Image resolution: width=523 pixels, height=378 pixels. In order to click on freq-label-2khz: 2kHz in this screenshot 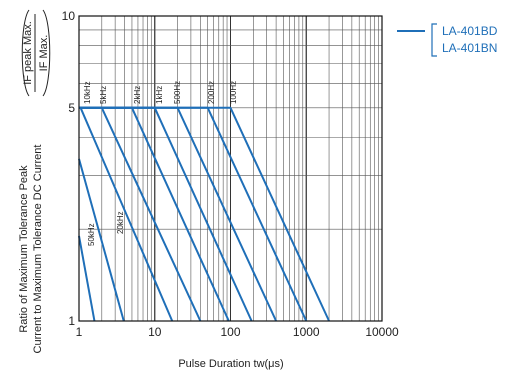, I will do `click(137, 95)`.